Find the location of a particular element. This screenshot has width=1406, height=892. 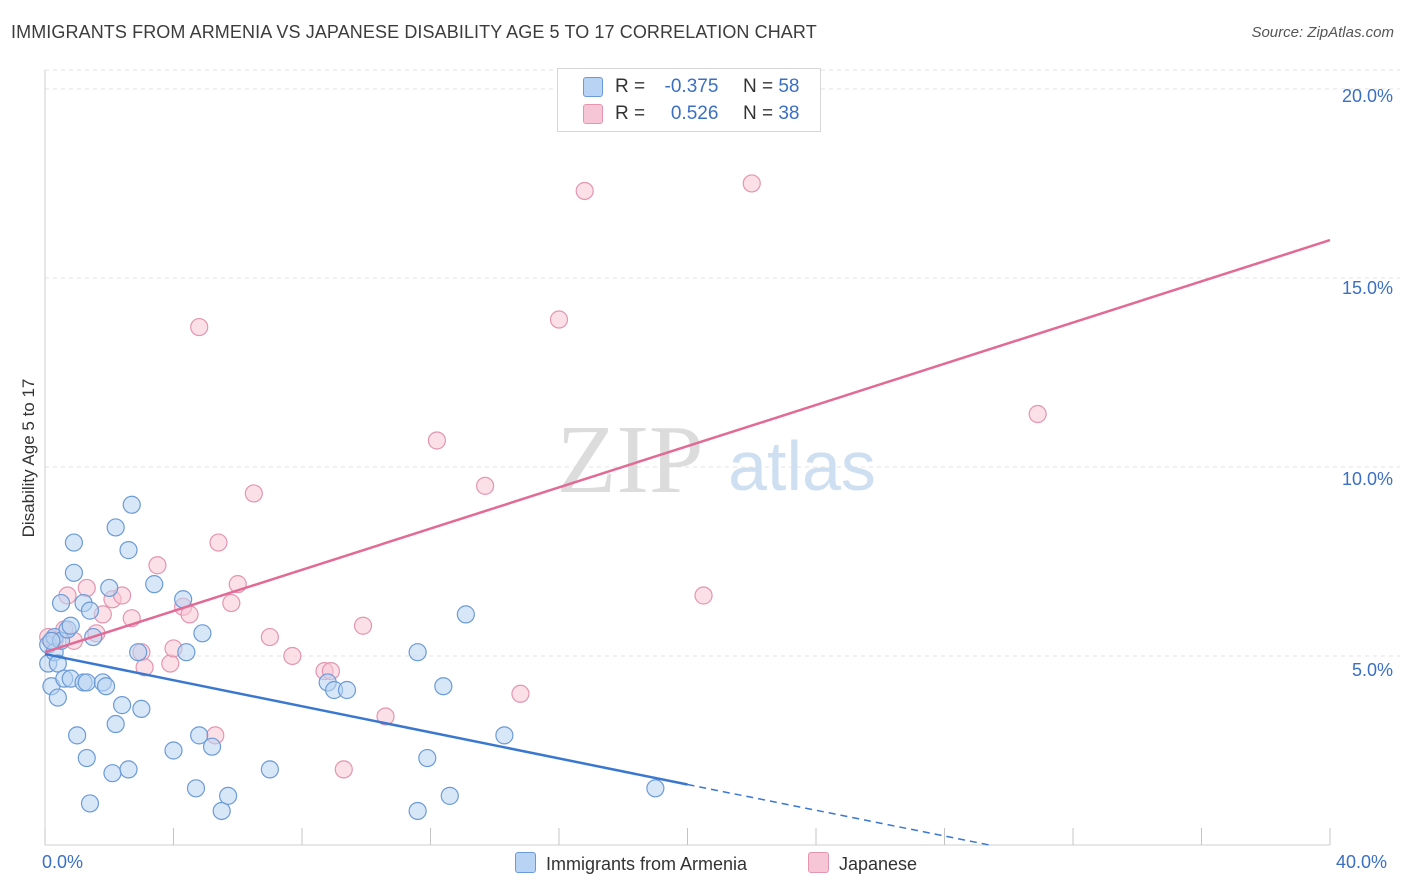

armenia-trend-line is located at coordinates (366, 719).